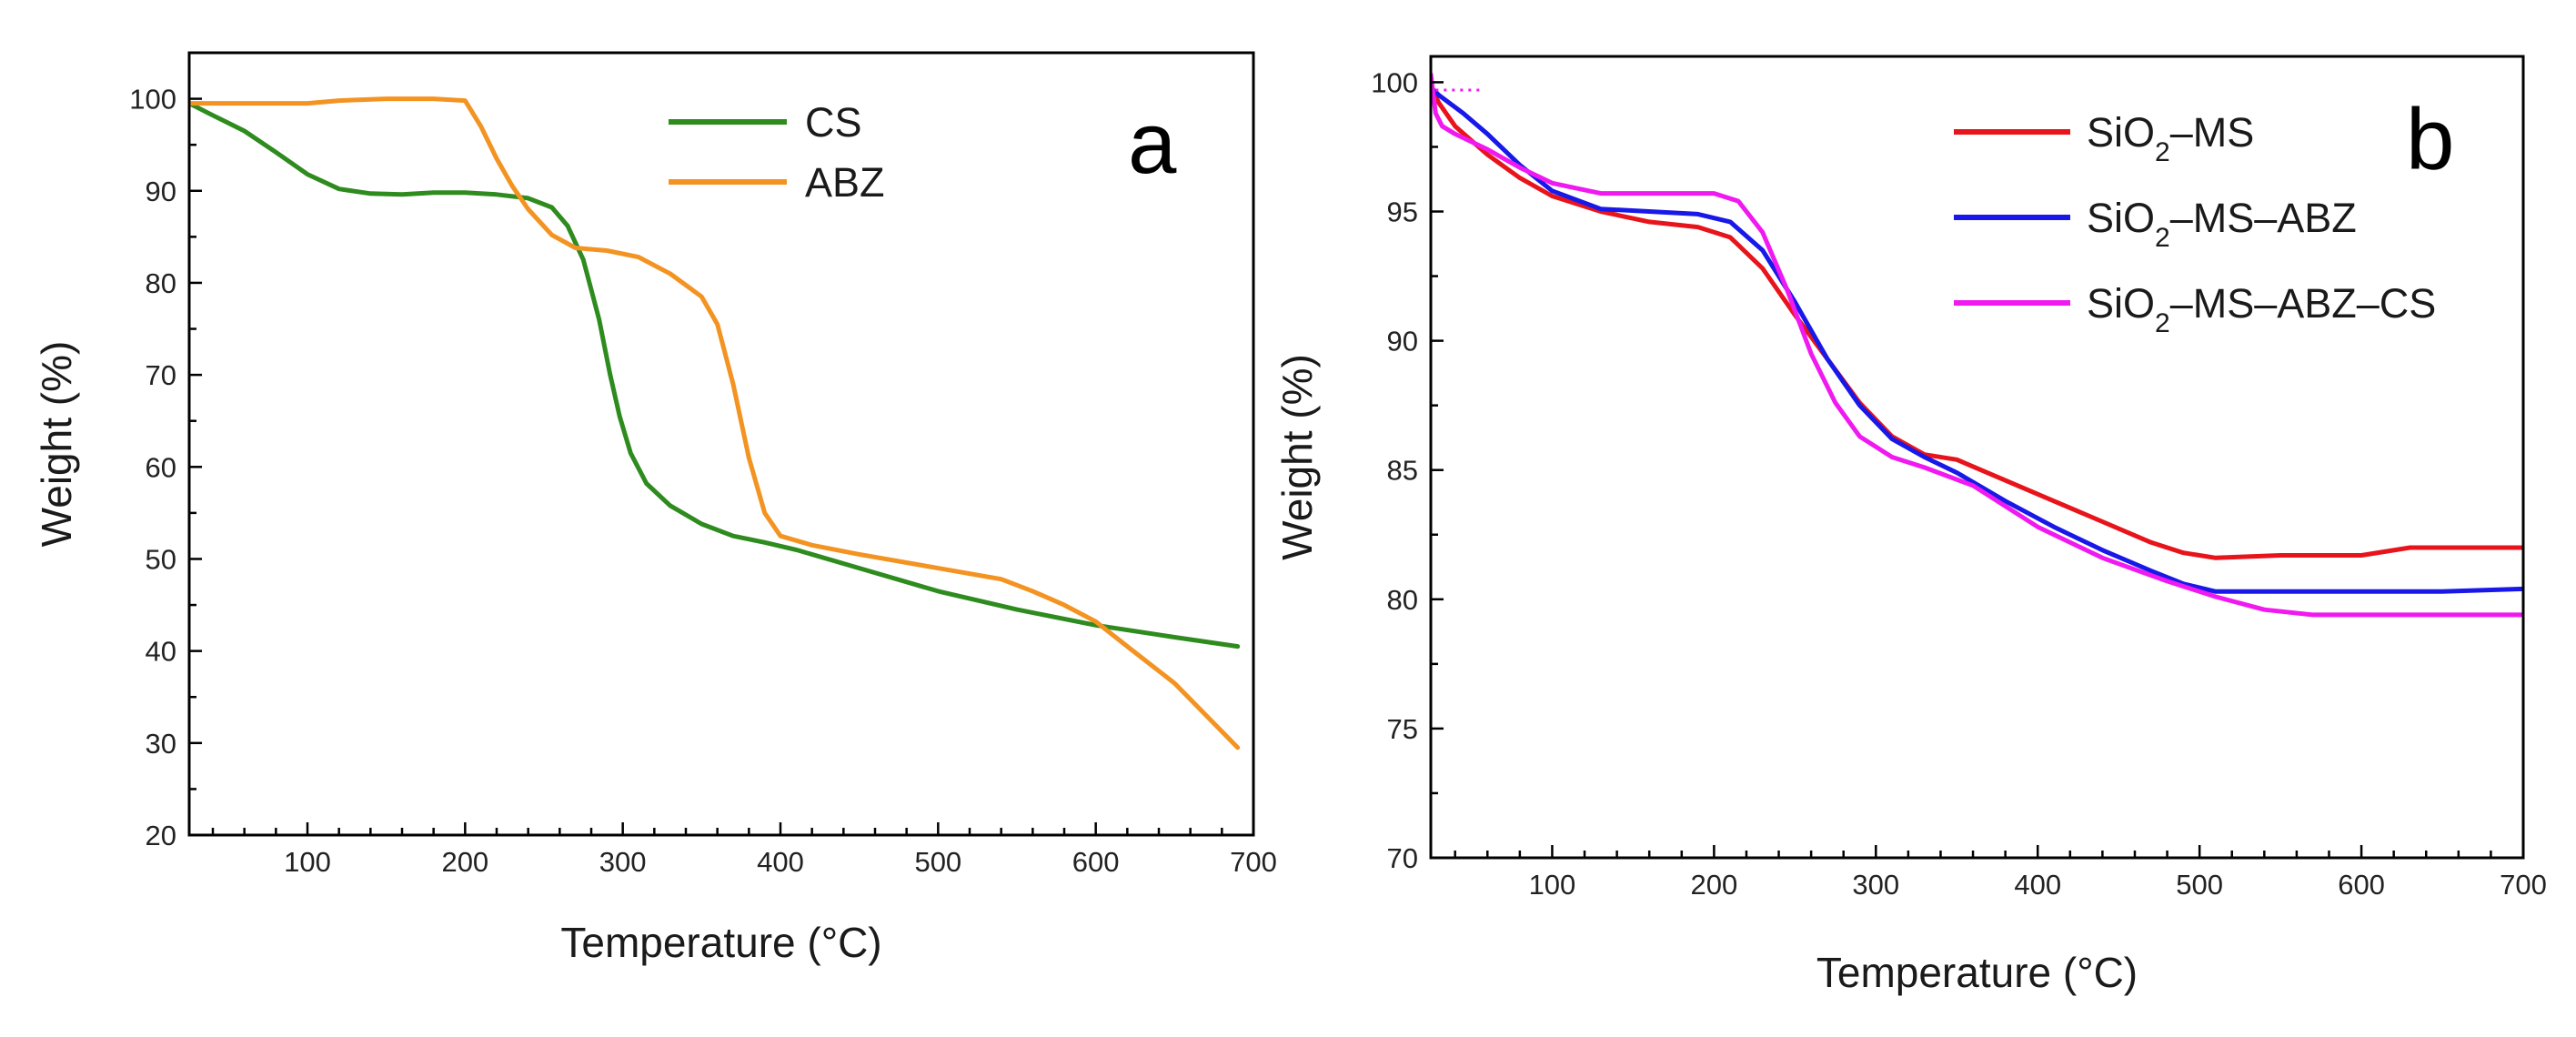 Image resolution: width=2576 pixels, height=1037 pixels. What do you see at coordinates (1402, 341) in the screenshot?
I see `panel-b-y-tick-label: 90` at bounding box center [1402, 341].